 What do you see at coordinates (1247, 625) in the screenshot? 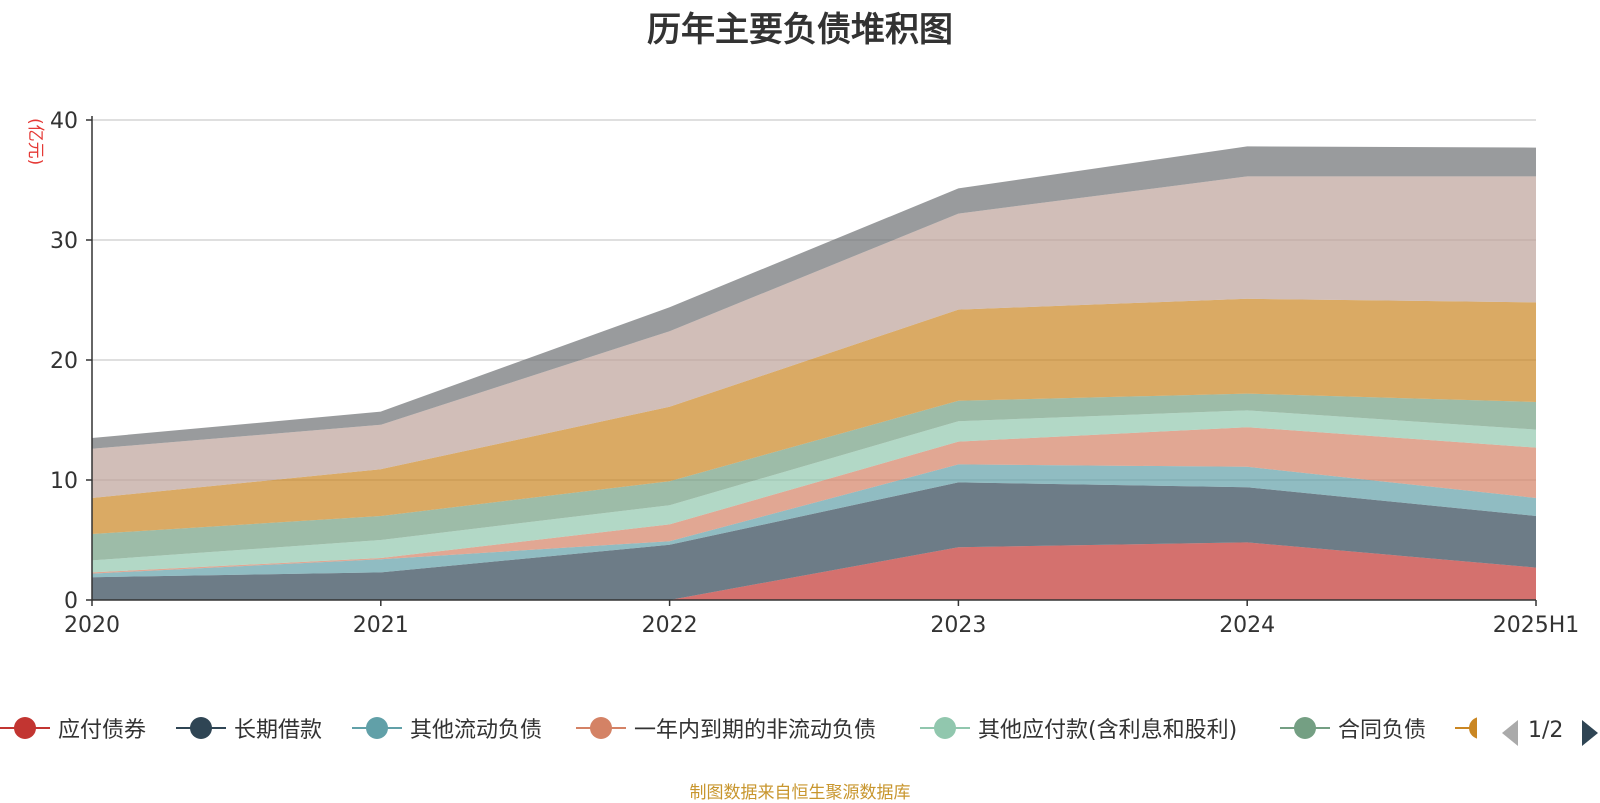
I see `x-tick-label: 2024` at bounding box center [1247, 625].